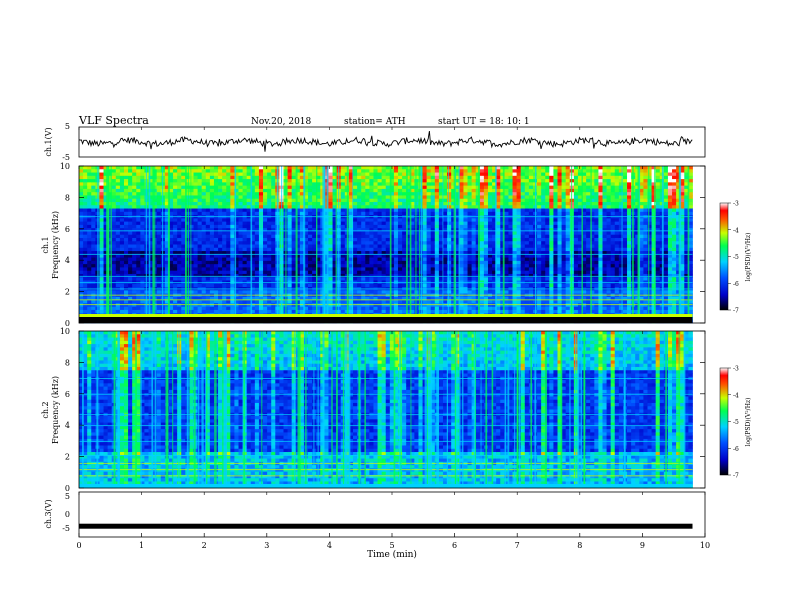 The width and height of the screenshot is (792, 612). What do you see at coordinates (454, 545) in the screenshot?
I see `time-tick-6: 6` at bounding box center [454, 545].